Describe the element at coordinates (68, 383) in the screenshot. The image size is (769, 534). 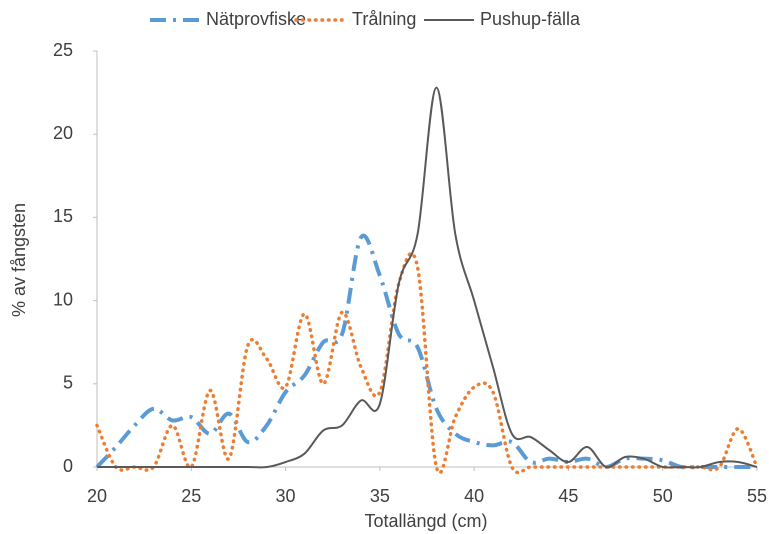
I see `y-tick-label: 5` at that location.